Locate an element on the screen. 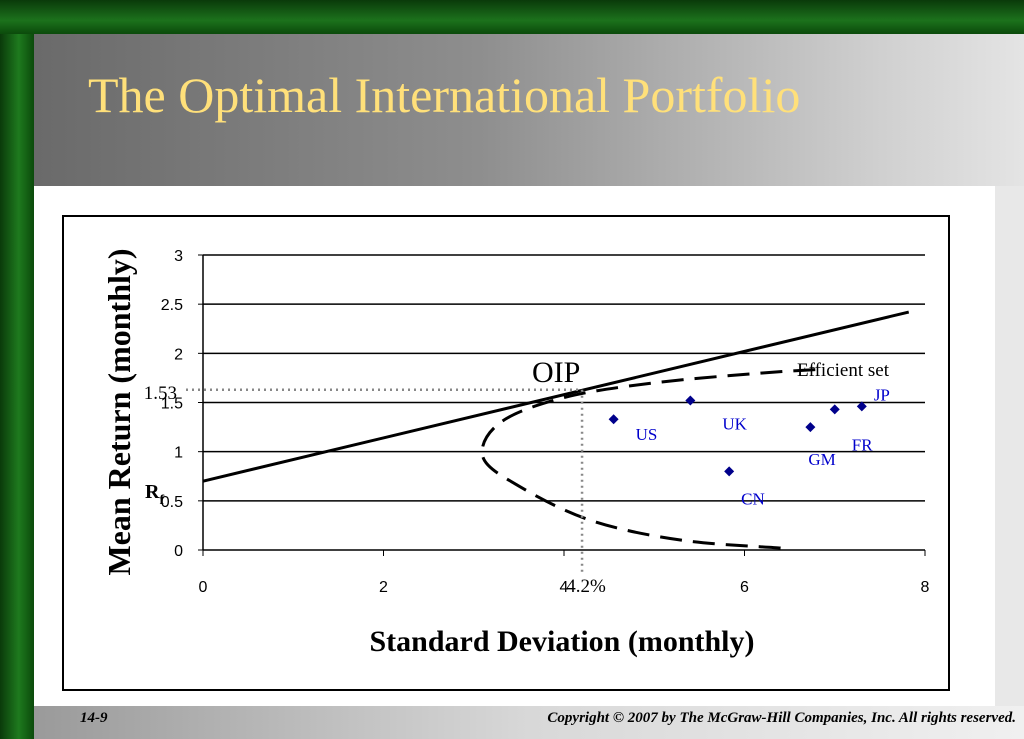 The image size is (1024, 739). slide-frame-top is located at coordinates (512, 17).